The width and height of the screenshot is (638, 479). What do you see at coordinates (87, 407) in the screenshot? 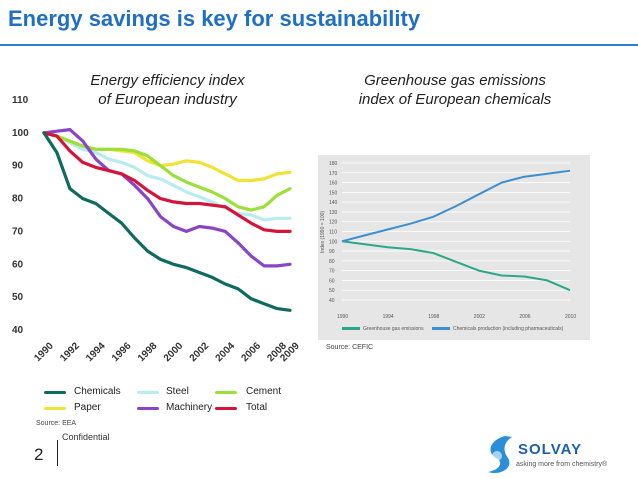
I see `legend-label-paper: Paper` at bounding box center [87, 407].